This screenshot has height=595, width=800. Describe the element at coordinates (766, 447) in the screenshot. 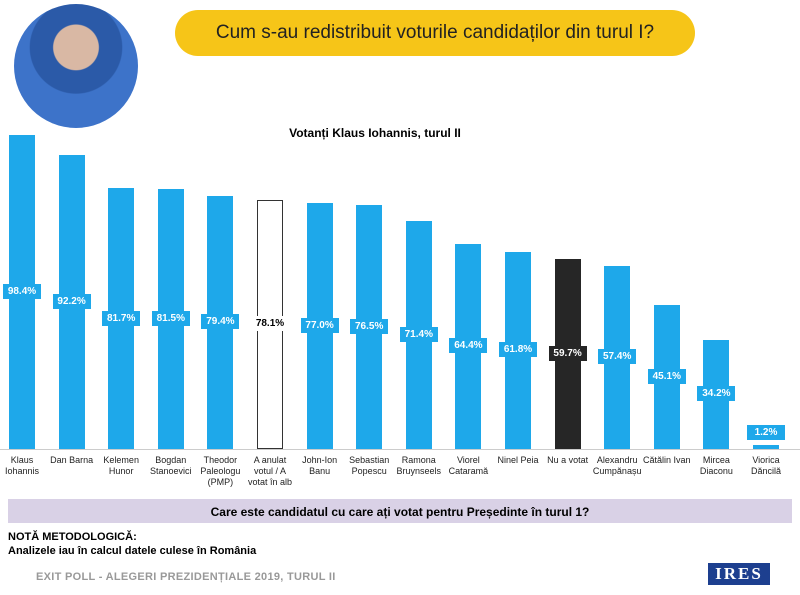

I see `bar` at that location.